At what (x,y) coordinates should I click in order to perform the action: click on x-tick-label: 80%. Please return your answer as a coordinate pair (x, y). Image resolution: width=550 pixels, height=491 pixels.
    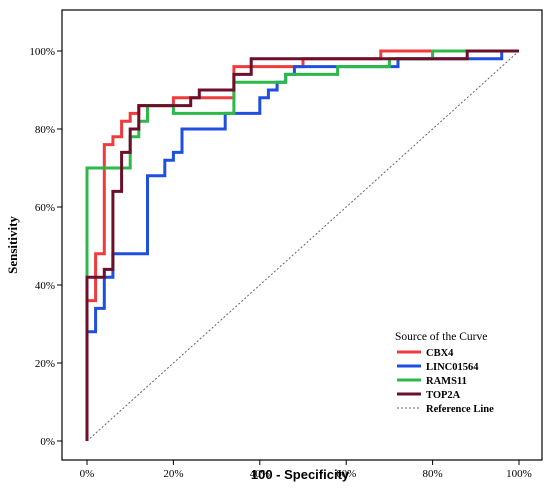
    Looking at the image, I should click on (433, 474).